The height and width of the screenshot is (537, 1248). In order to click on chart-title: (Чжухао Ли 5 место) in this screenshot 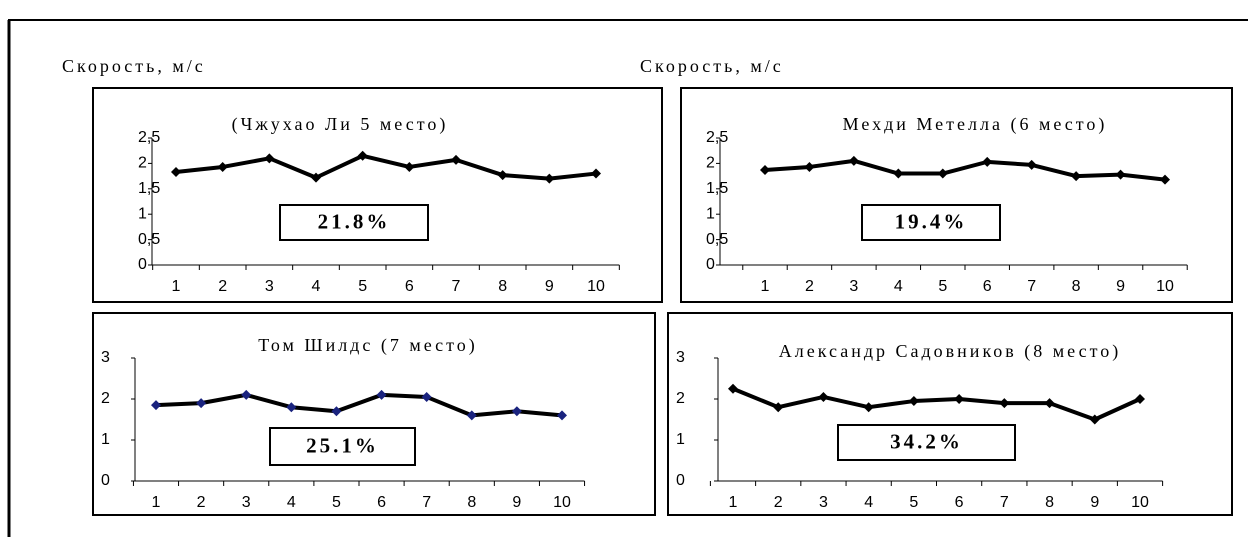, I will do `click(340, 124)`.